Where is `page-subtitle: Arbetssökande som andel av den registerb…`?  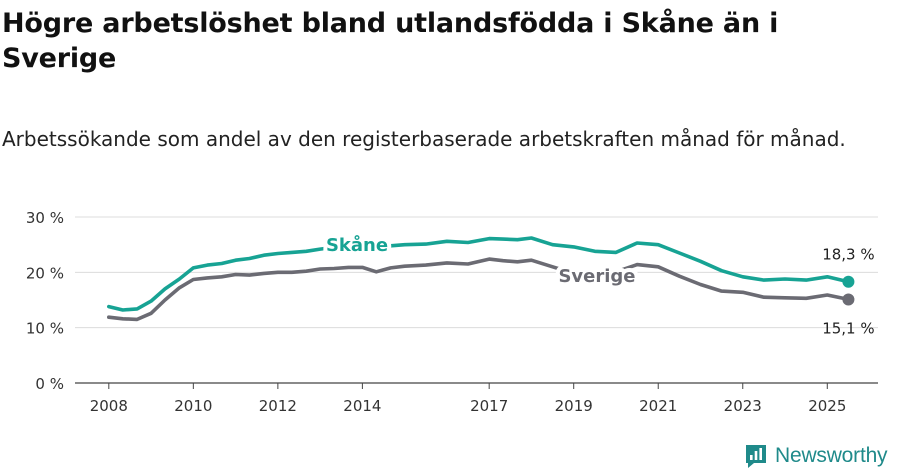
page-subtitle: Arbetssökande som andel av den registerb… is located at coordinates (424, 139).